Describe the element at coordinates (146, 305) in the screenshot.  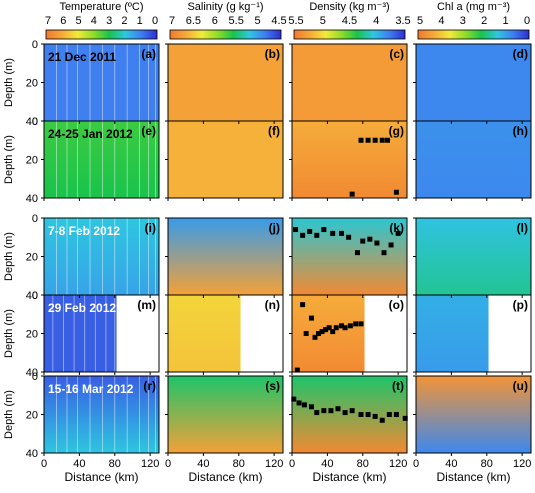
I see `panel-label: (m)` at that location.